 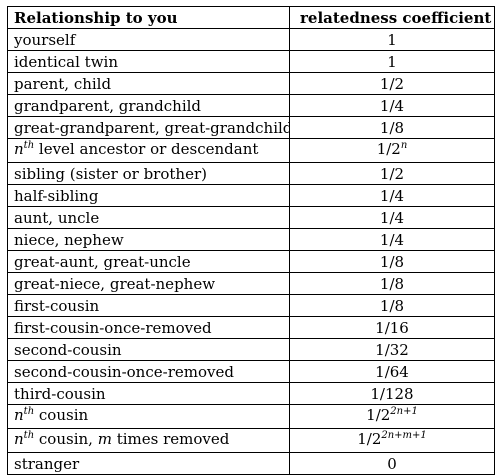 What do you see at coordinates (404, 435) in the screenshot?
I see `exponent: 2n+m+1` at bounding box center [404, 435].